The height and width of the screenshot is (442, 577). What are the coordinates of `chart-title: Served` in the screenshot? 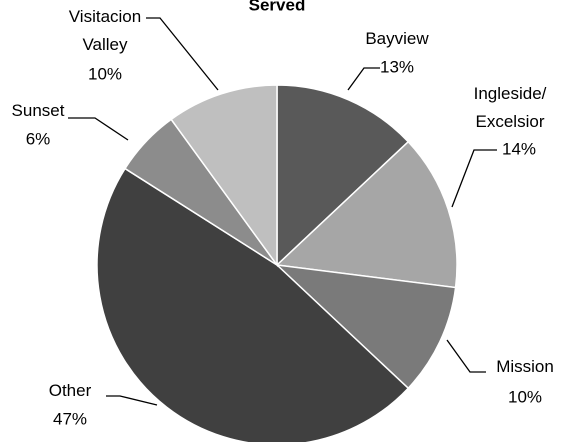 It's located at (277, 7).